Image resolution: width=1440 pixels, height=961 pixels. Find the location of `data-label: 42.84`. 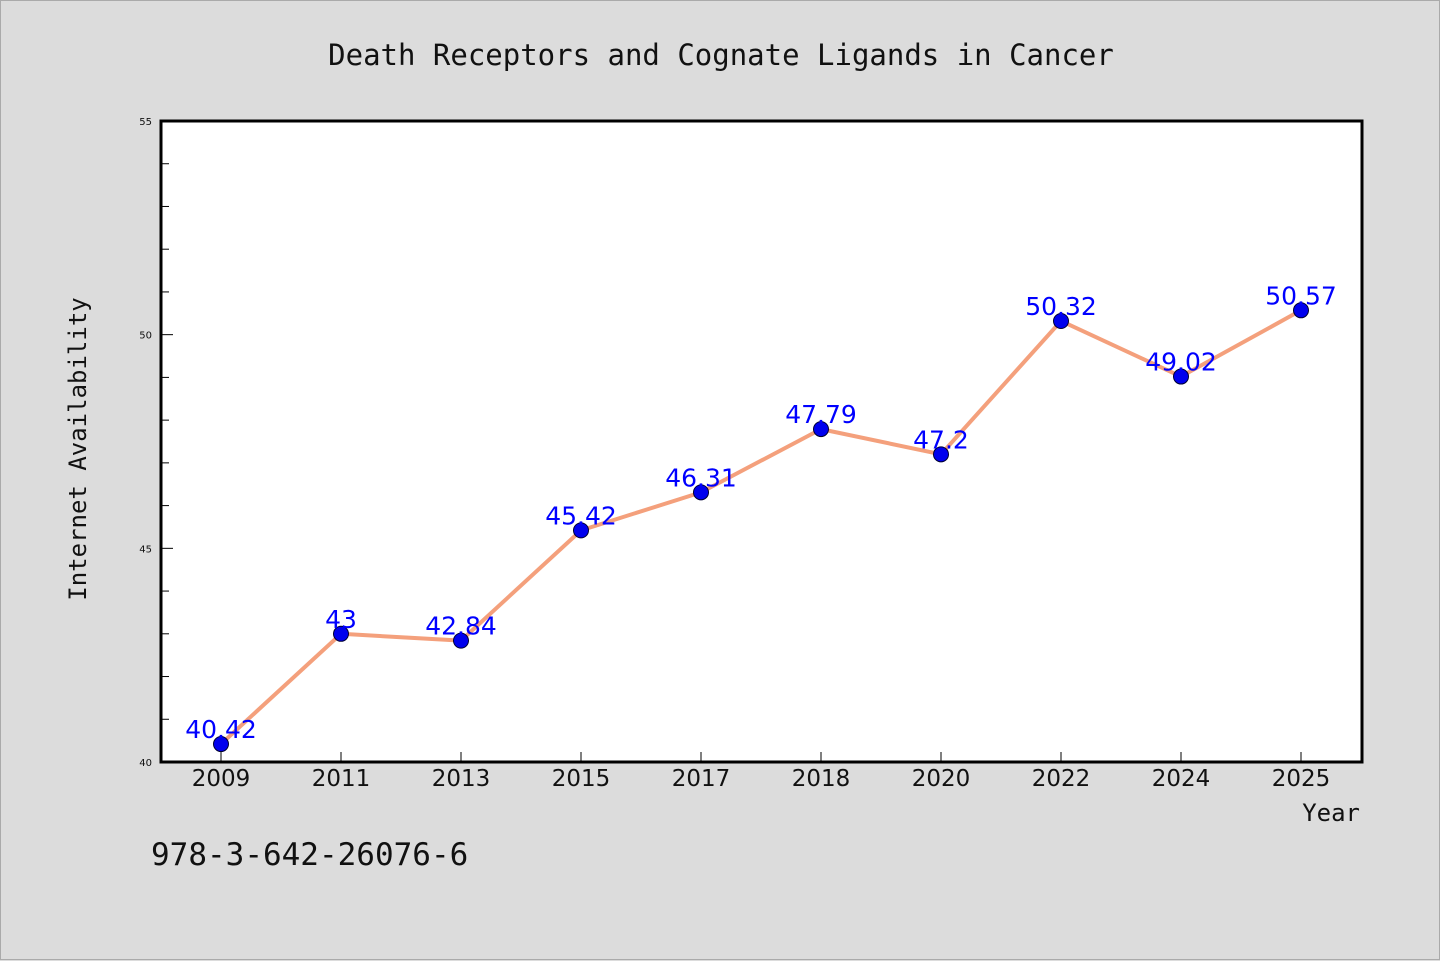

data-label: 42.84 is located at coordinates (461, 626).